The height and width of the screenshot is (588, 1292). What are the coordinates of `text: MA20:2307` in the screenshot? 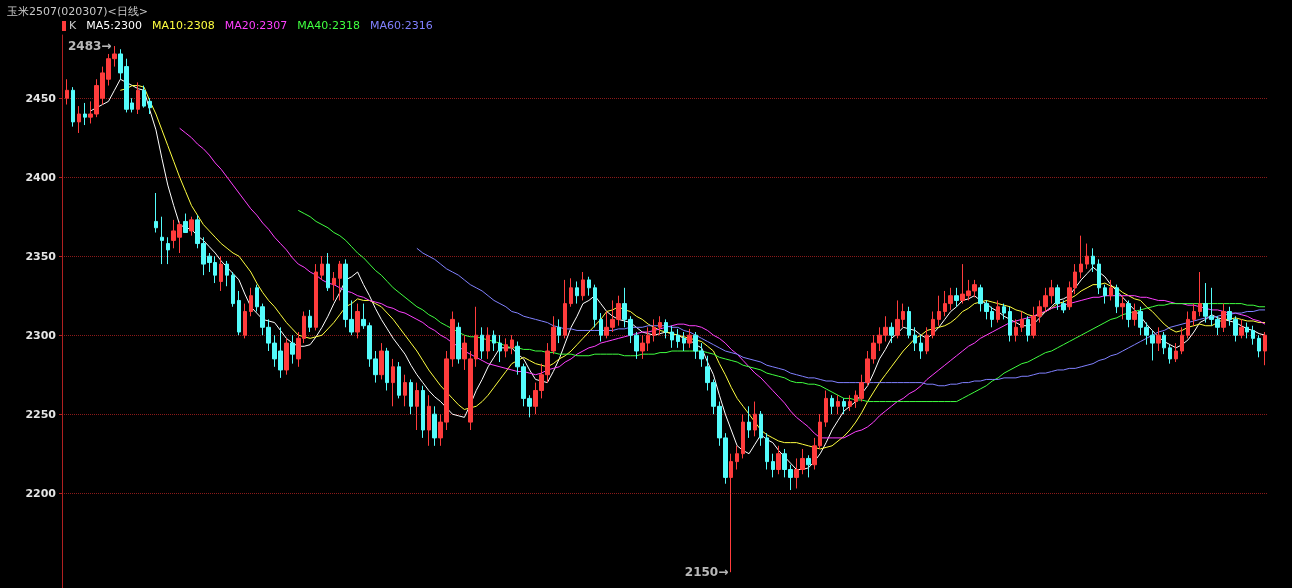 It's located at (256, 25).